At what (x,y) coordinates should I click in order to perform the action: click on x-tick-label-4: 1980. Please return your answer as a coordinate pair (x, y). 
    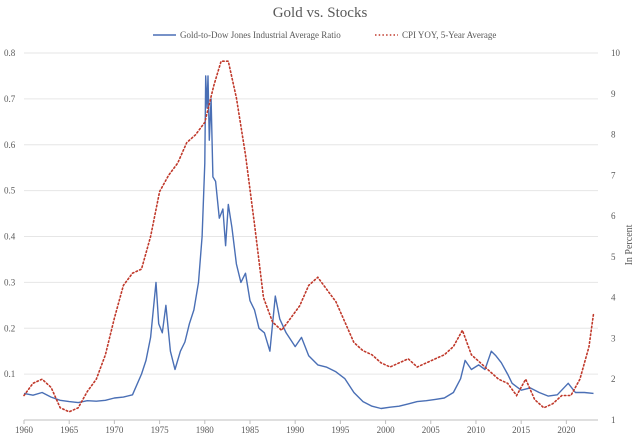
    Looking at the image, I should click on (205, 430).